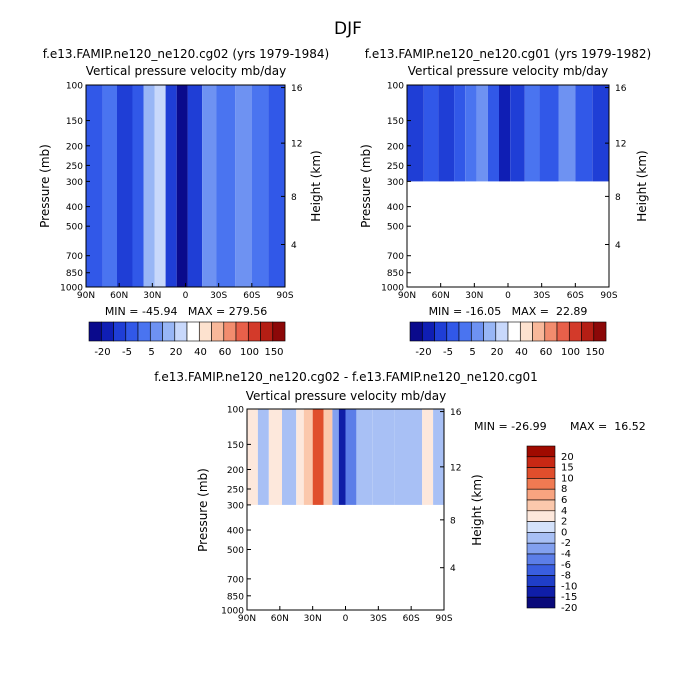 The width and height of the screenshot is (694, 695). Describe the element at coordinates (569, 597) in the screenshot. I see `colorbar-label: -15` at that location.